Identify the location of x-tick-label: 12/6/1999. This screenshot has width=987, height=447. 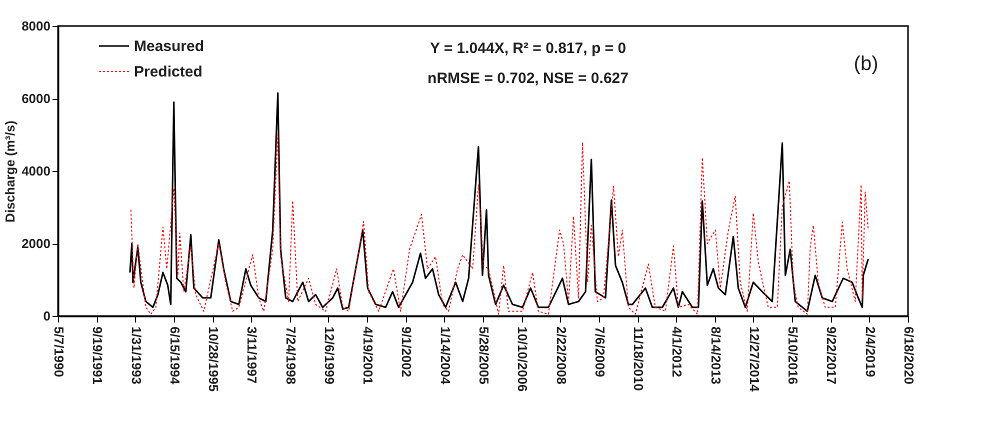
(329, 355).